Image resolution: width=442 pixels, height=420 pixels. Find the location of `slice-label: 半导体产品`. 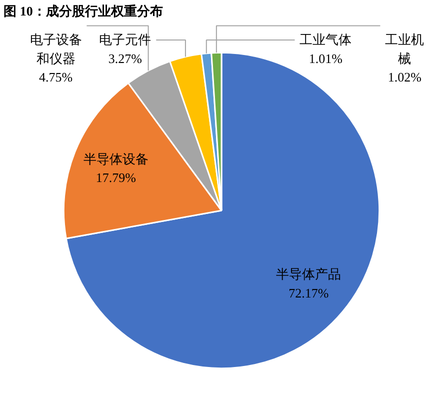

slice-label: 半导体产品 is located at coordinates (309, 274).